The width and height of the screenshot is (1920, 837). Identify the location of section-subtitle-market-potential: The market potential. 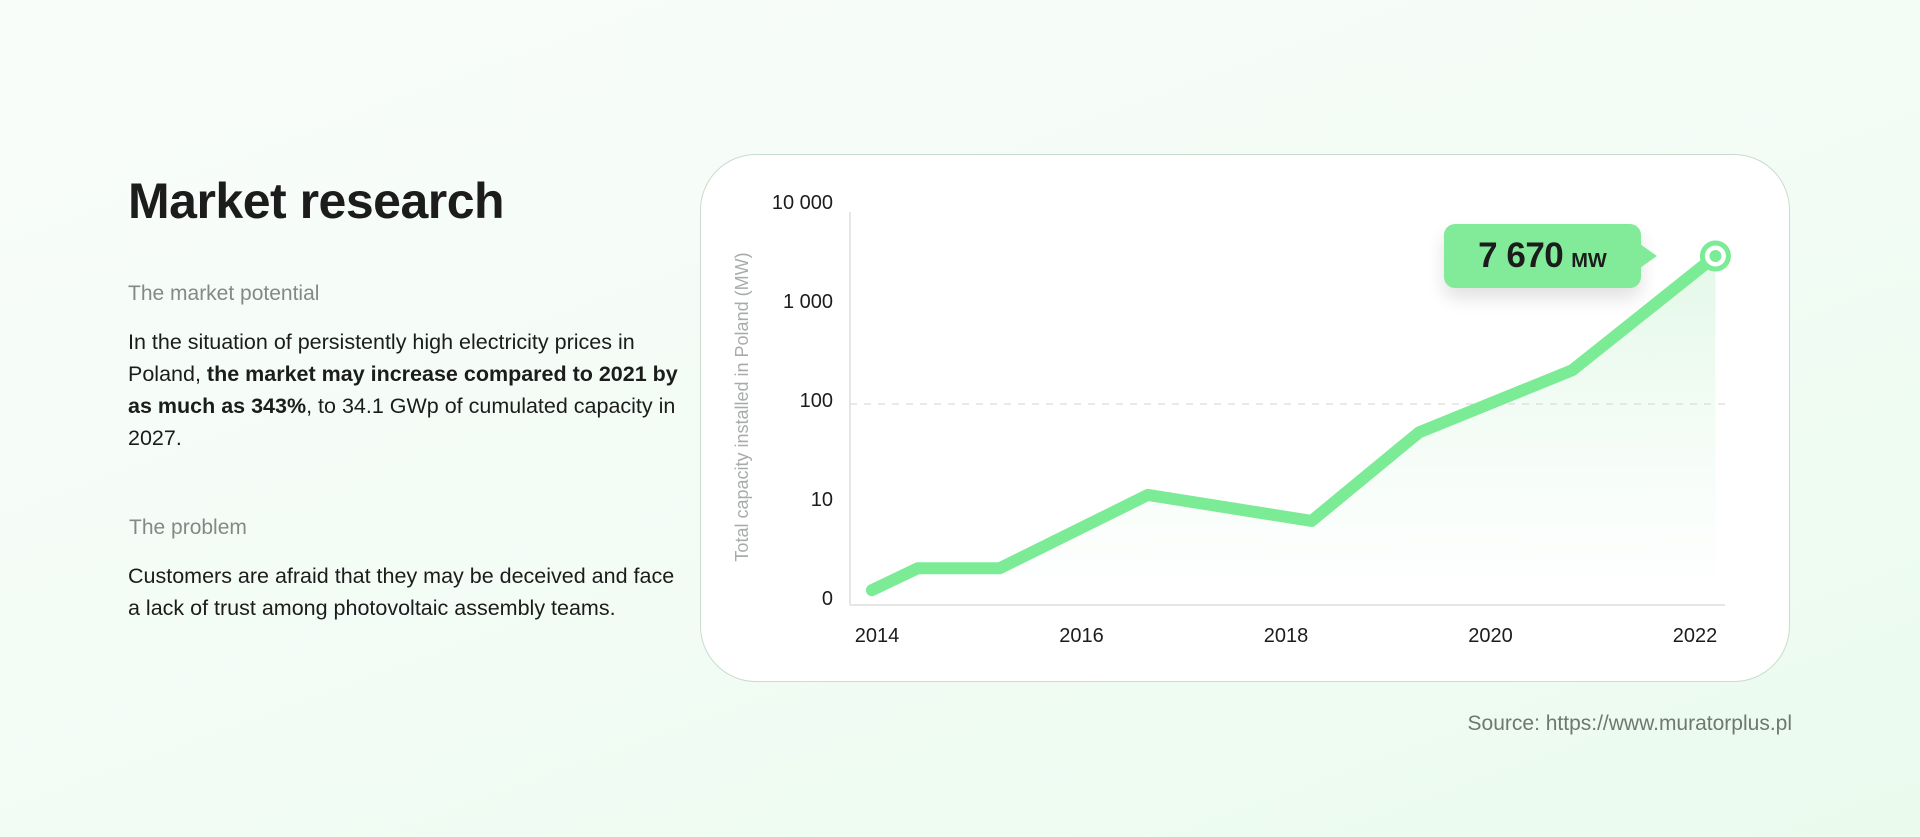
(224, 293).